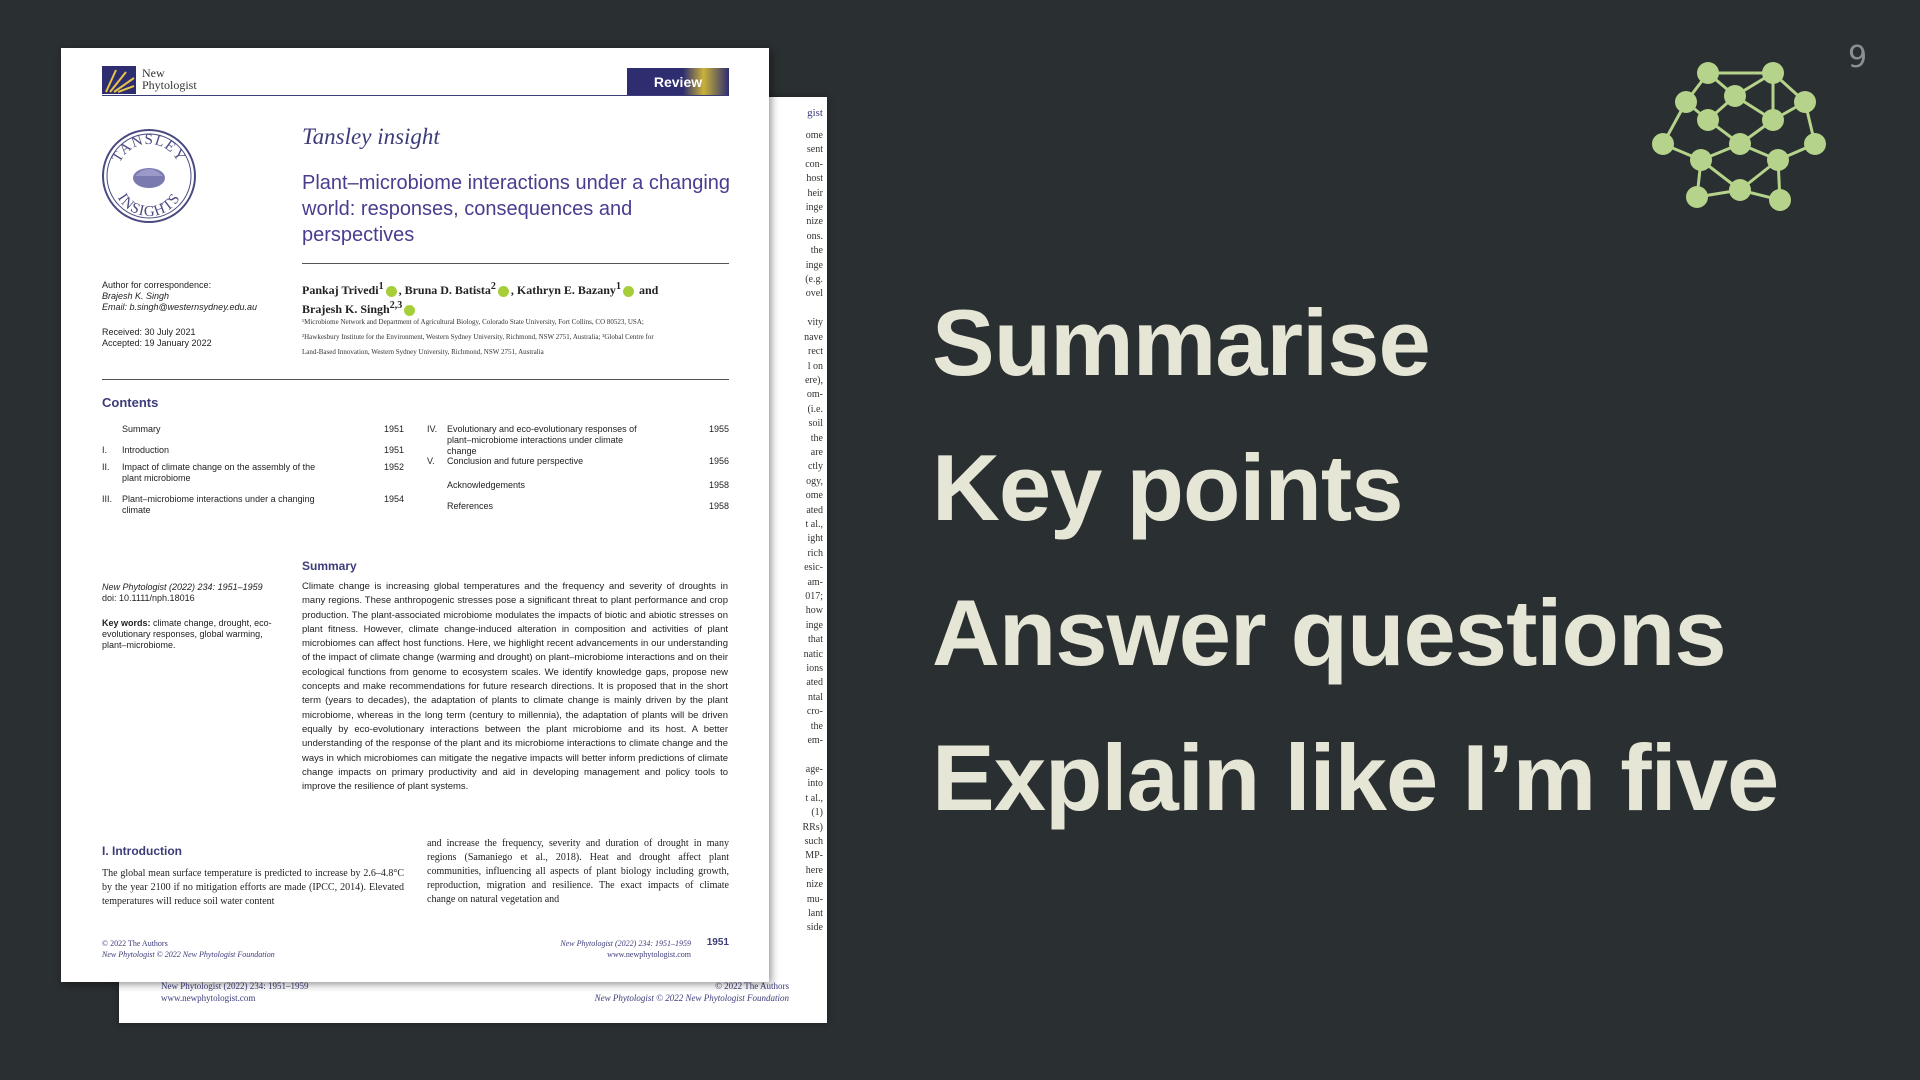  Describe the element at coordinates (1181, 342) in the screenshot. I see `bullet-summarise: Summarise` at that location.